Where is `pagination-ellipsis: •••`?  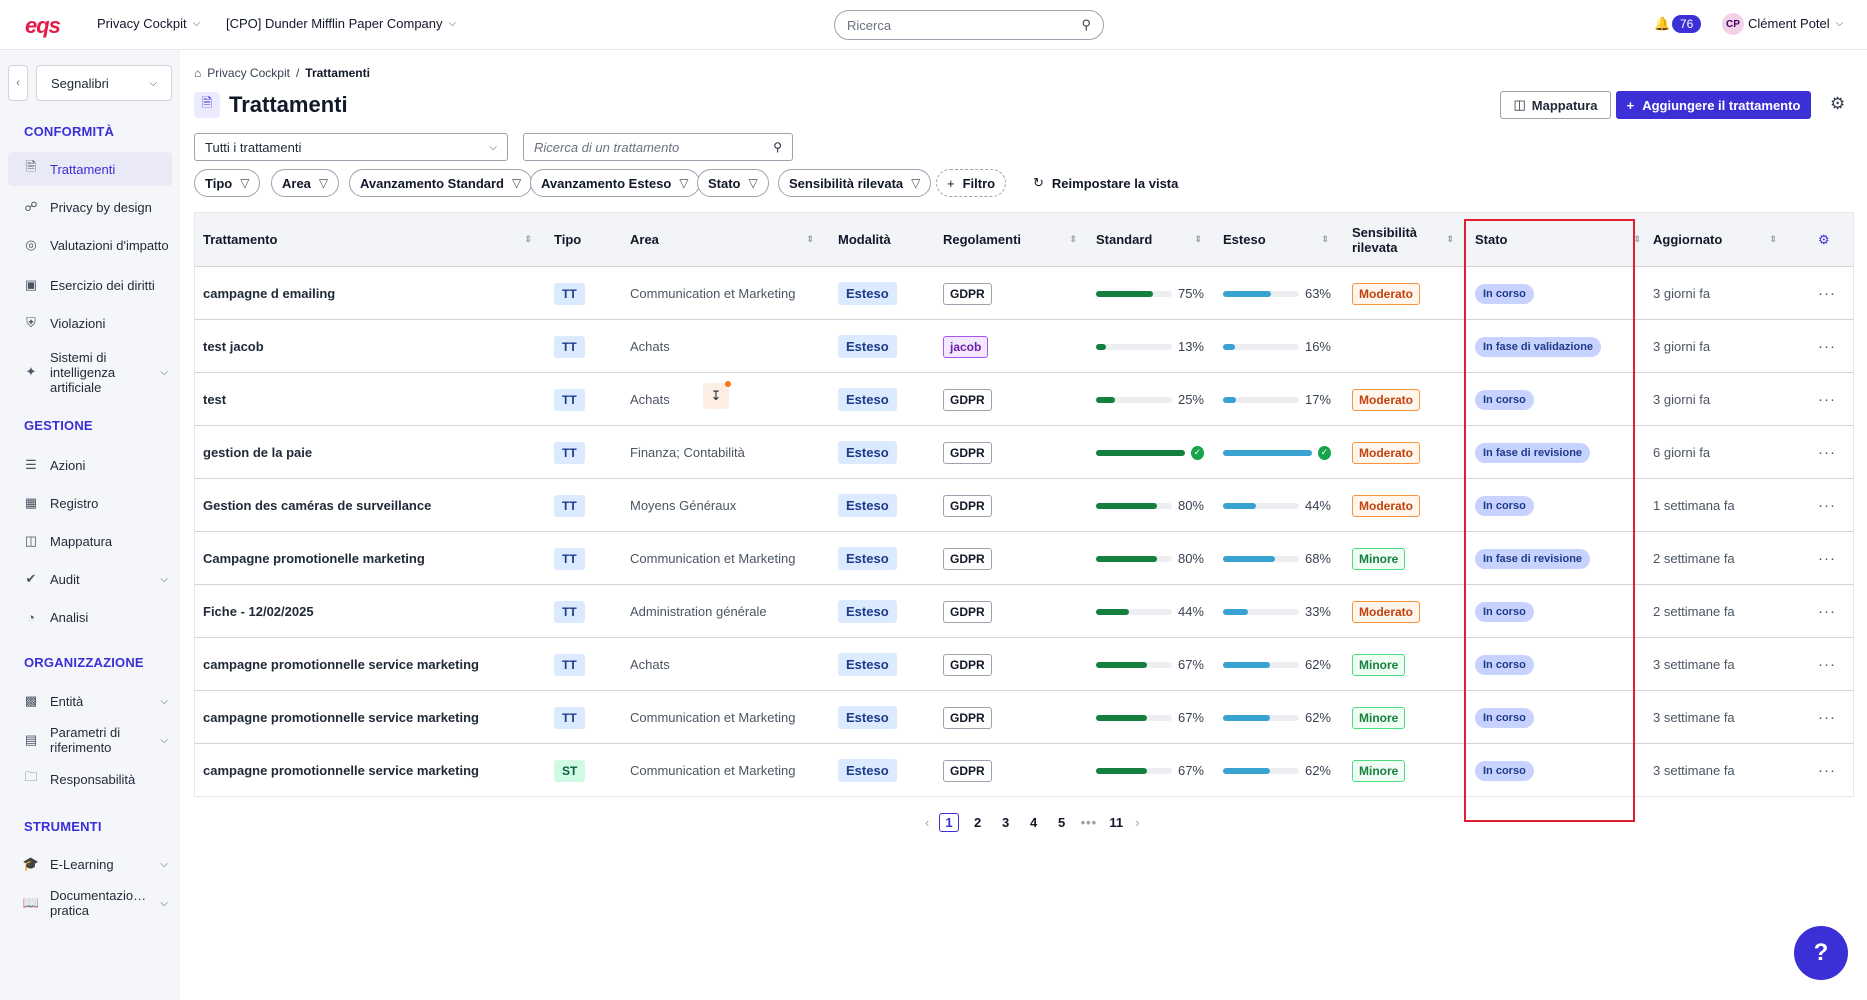 pagination-ellipsis: ••• is located at coordinates (1089, 822).